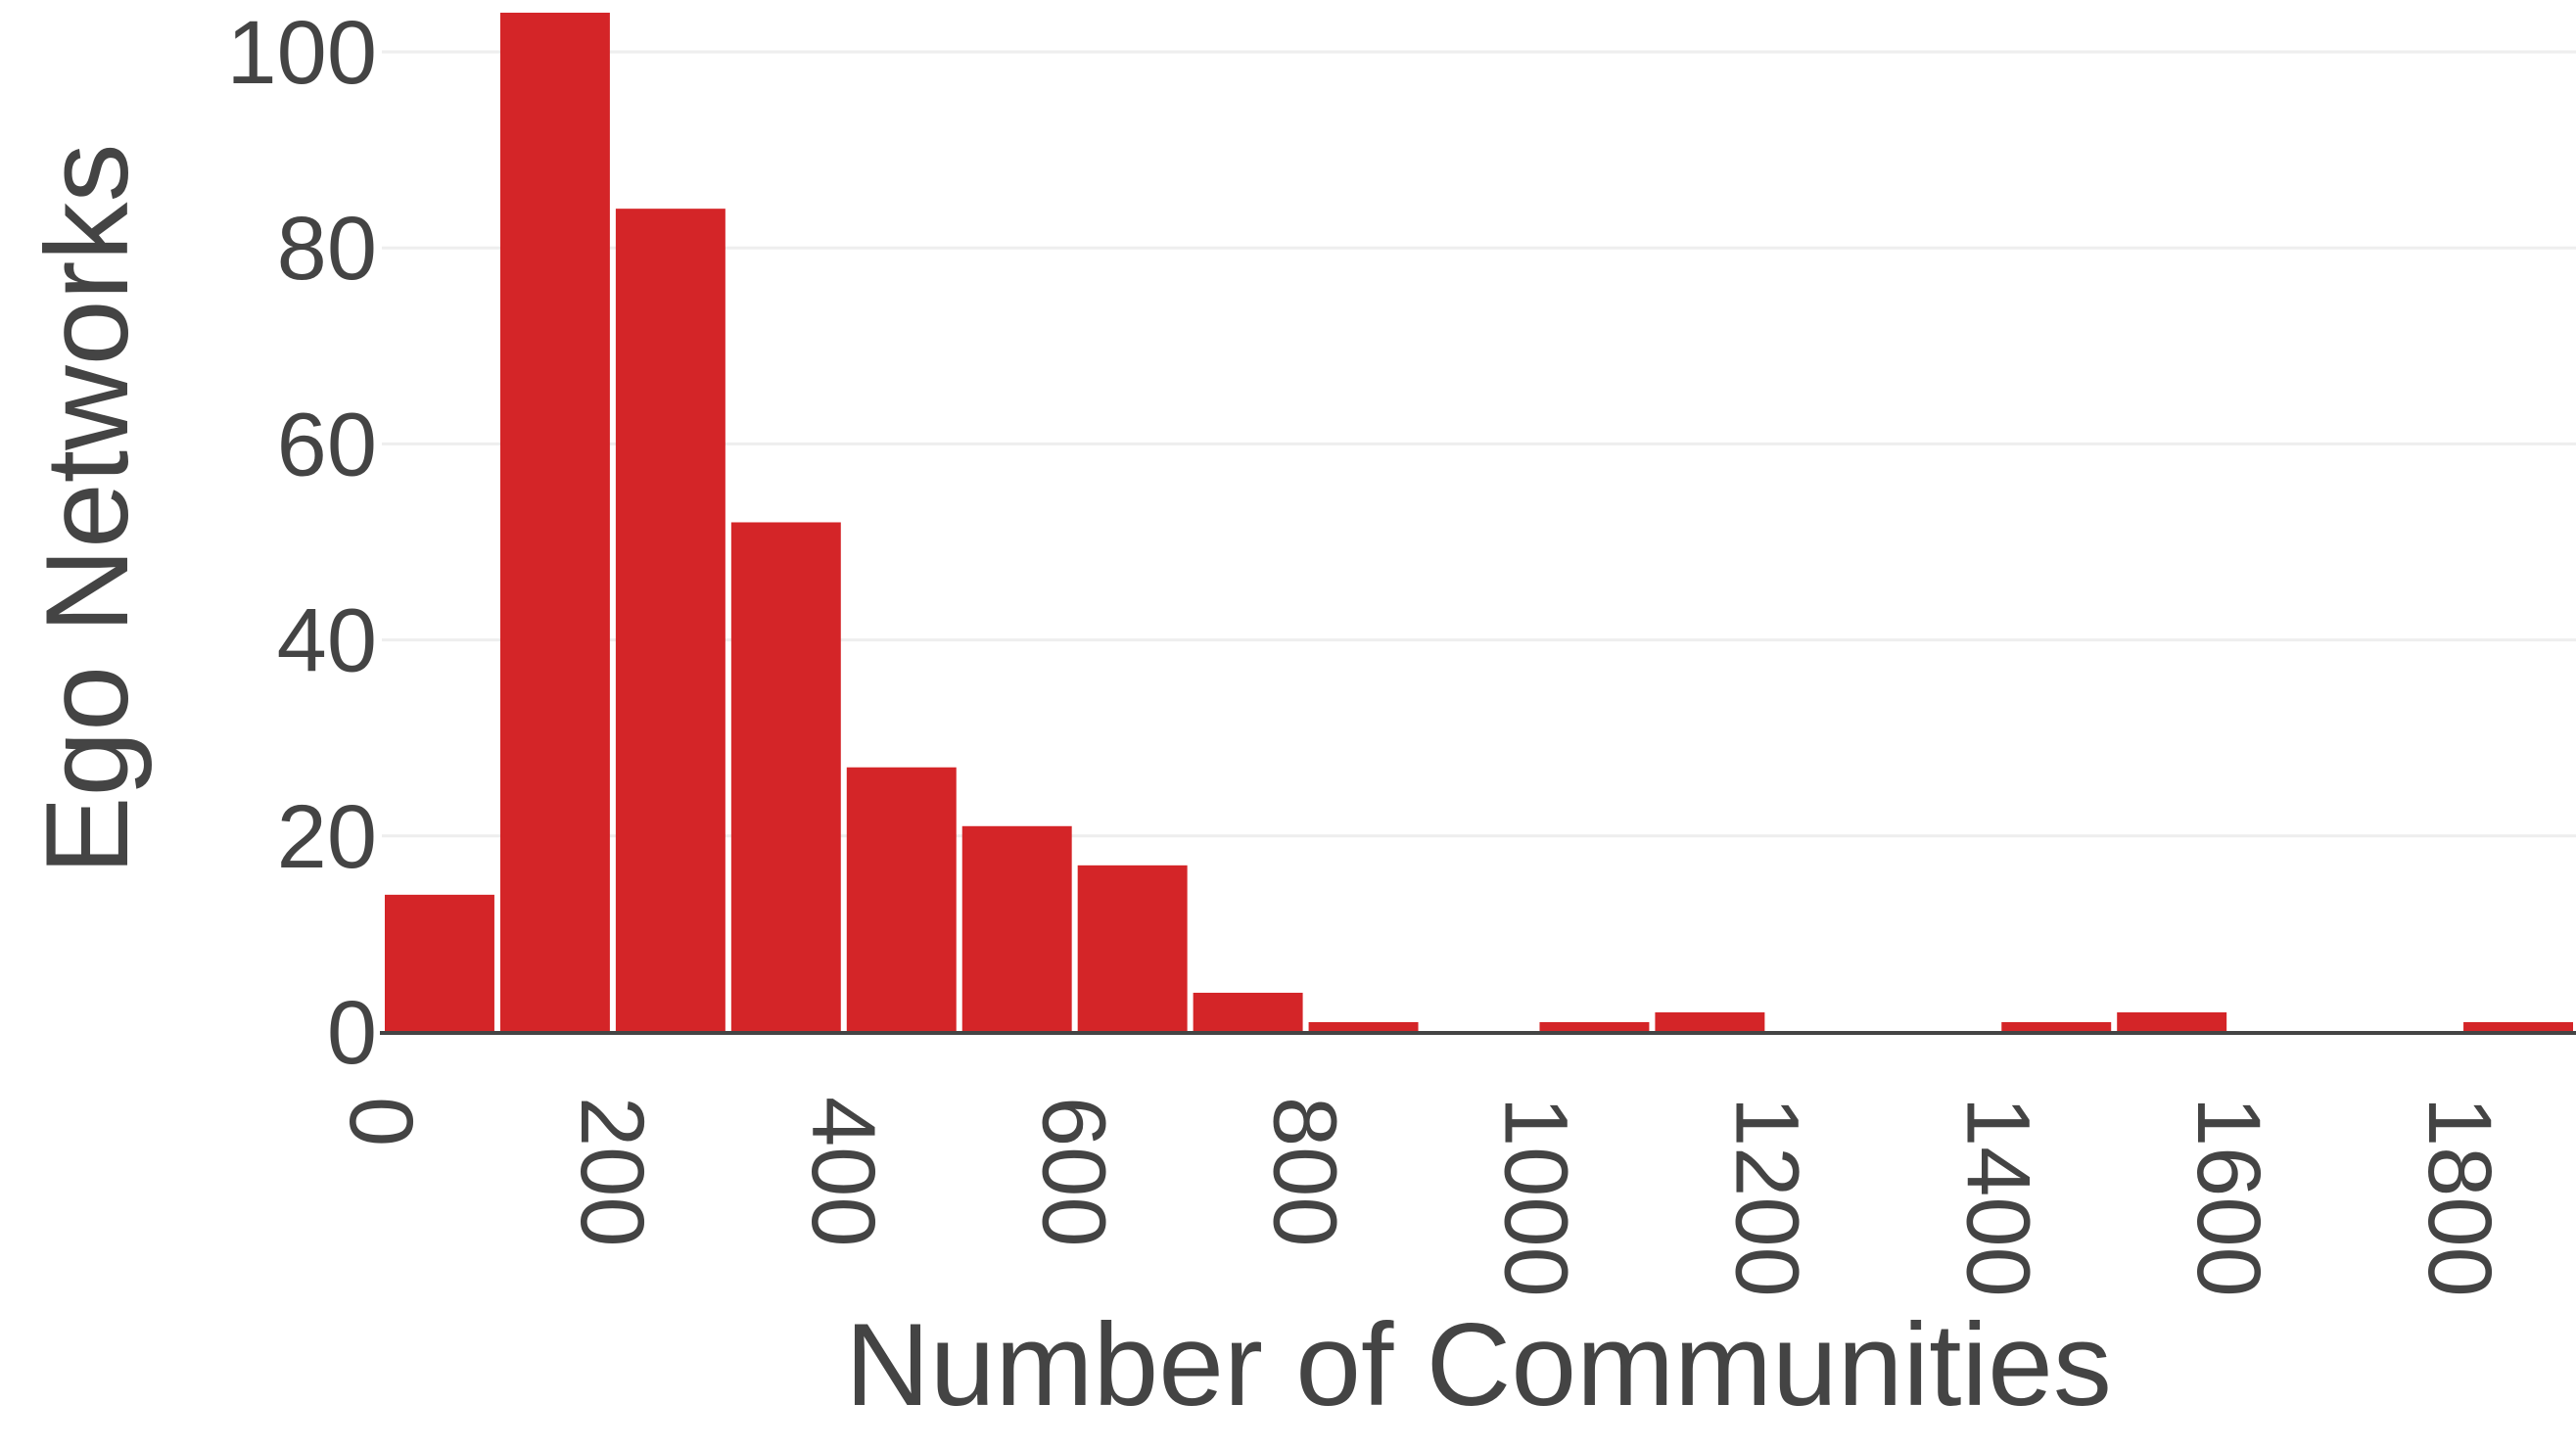 Image resolution: width=2576 pixels, height=1451 pixels. I want to click on y-axis-title: Ego Networks, so click(87, 509).